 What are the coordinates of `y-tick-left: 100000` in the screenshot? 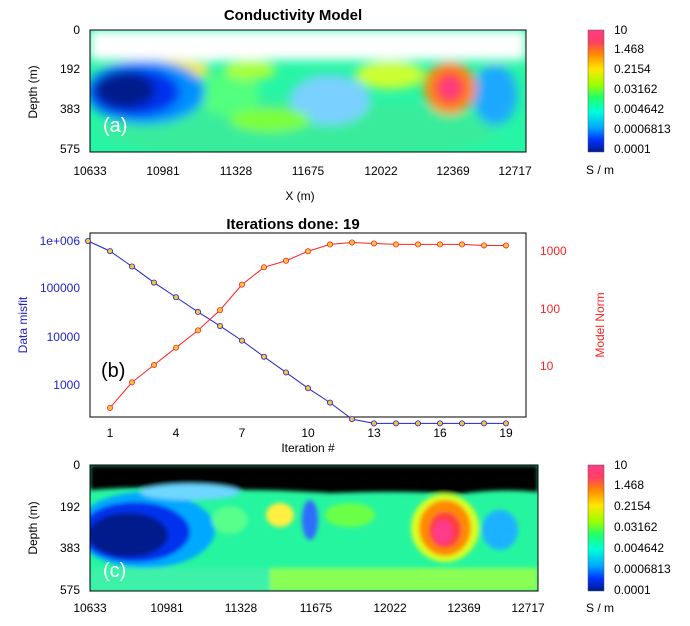 It's located at (60, 288).